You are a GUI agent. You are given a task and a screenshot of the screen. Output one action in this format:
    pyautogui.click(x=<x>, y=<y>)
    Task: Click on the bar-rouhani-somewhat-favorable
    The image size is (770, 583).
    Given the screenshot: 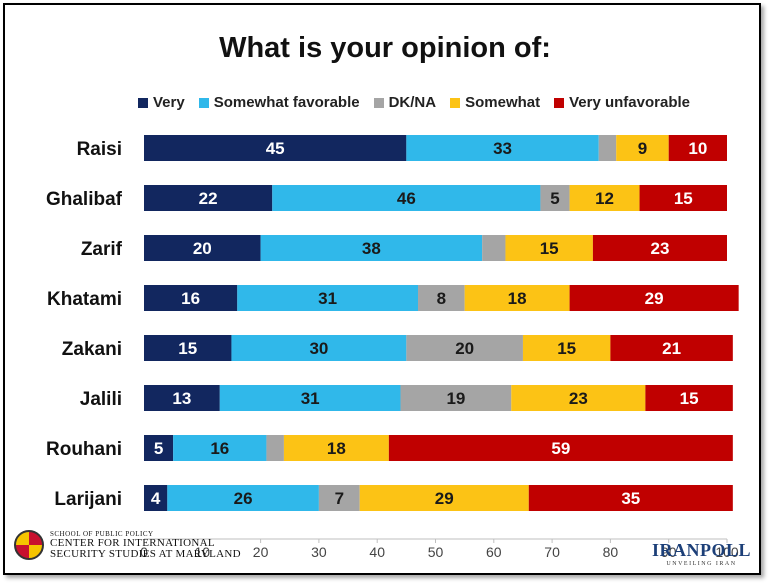 What is the action you would take?
    pyautogui.click(x=220, y=448)
    